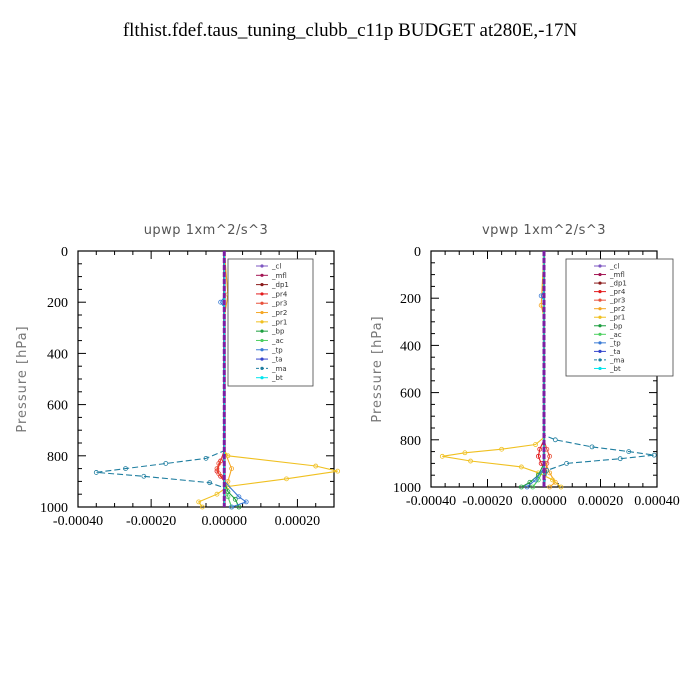 This screenshot has height=700, width=700. I want to click on x-tick-label: -0.00020, so click(487, 501).